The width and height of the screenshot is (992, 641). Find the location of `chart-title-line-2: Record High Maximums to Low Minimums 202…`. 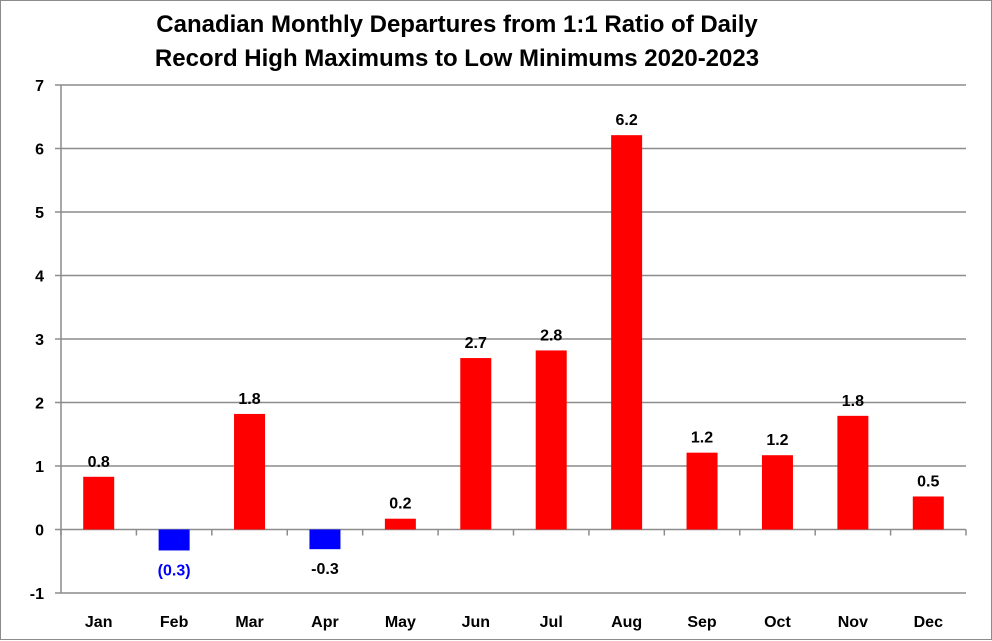

chart-title-line-2: Record High Maximums to Low Minimums 202… is located at coordinates (457, 58).